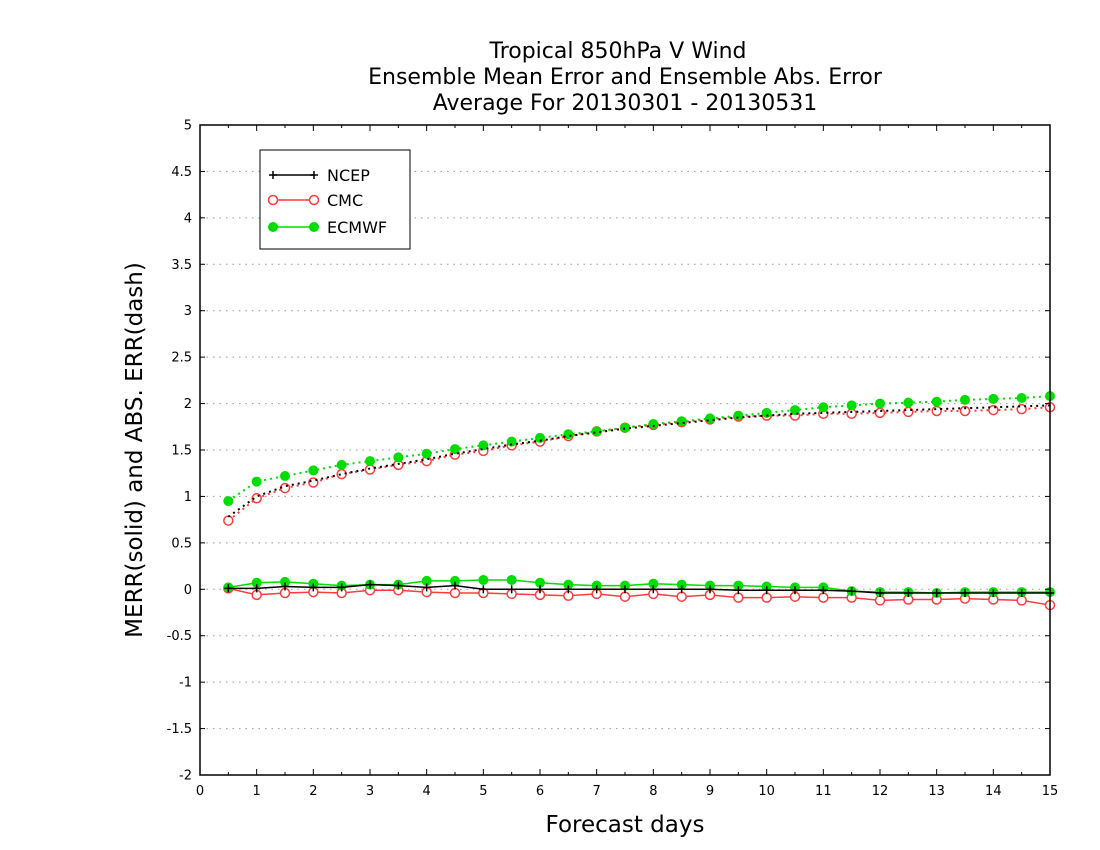  Describe the element at coordinates (625, 825) in the screenshot. I see `x-axis-label: Forecast days` at that location.